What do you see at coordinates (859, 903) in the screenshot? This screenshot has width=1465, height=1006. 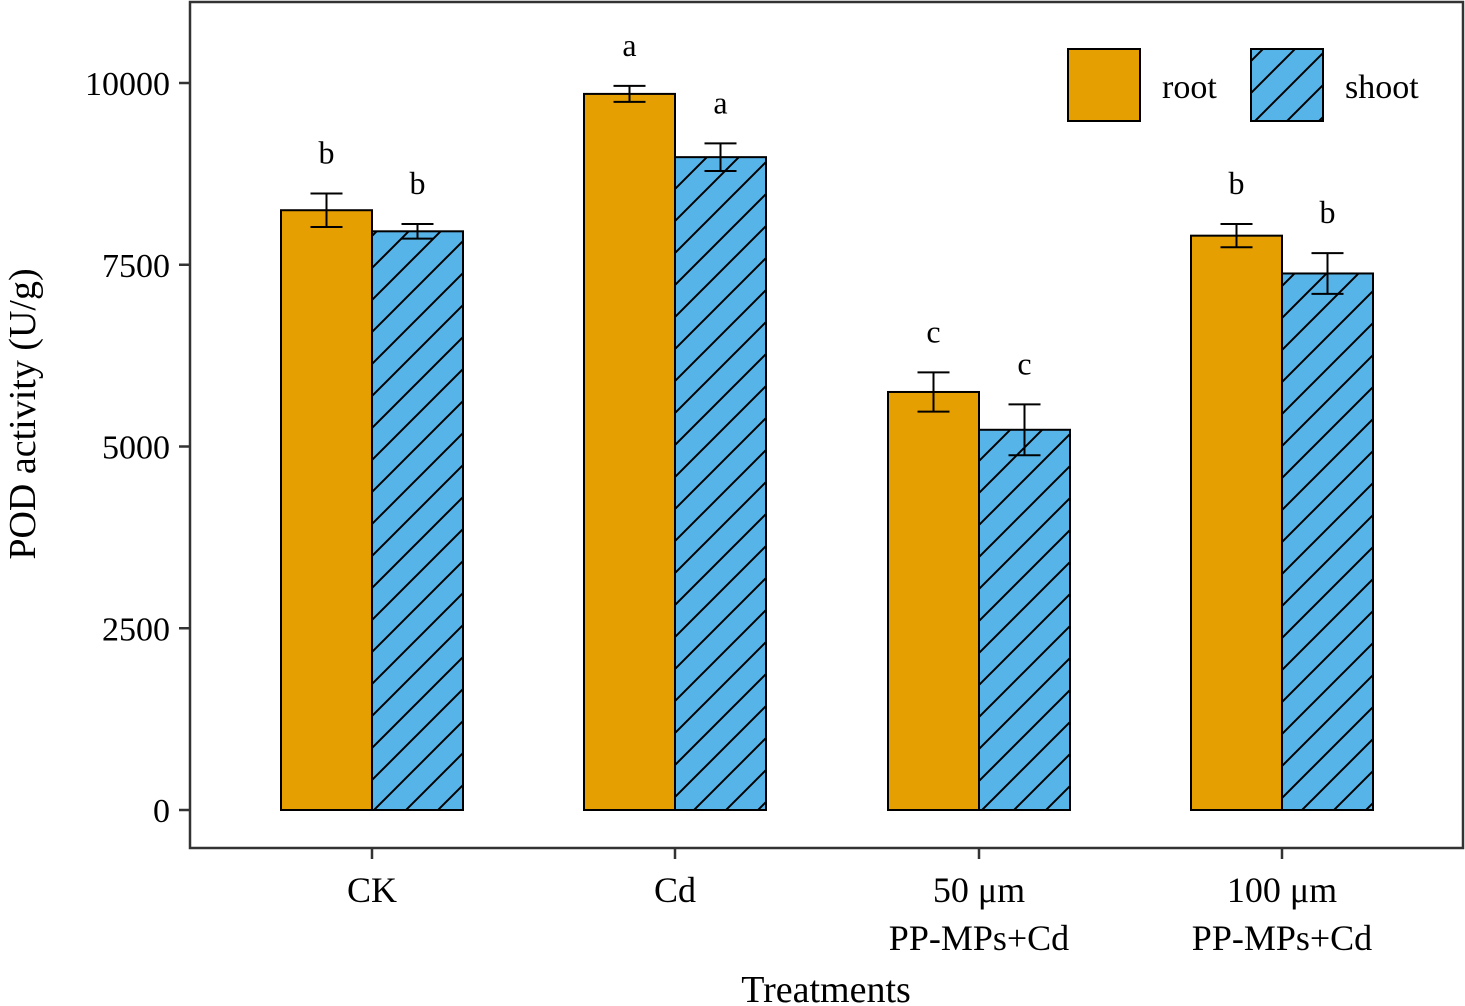 I see `x-axis: CK Cd 50 μm PP-MPs+Cd 100 μm PP-MPs+Cd` at bounding box center [859, 903].